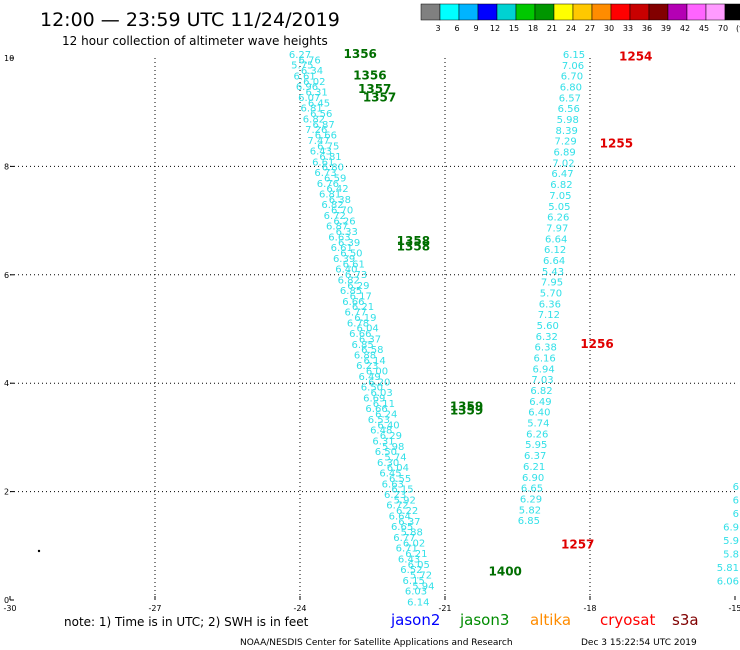 The height and width of the screenshot is (650, 740). Describe the element at coordinates (309, 98) in the screenshot. I see `swh-label-pass1: 6.07` at that location.